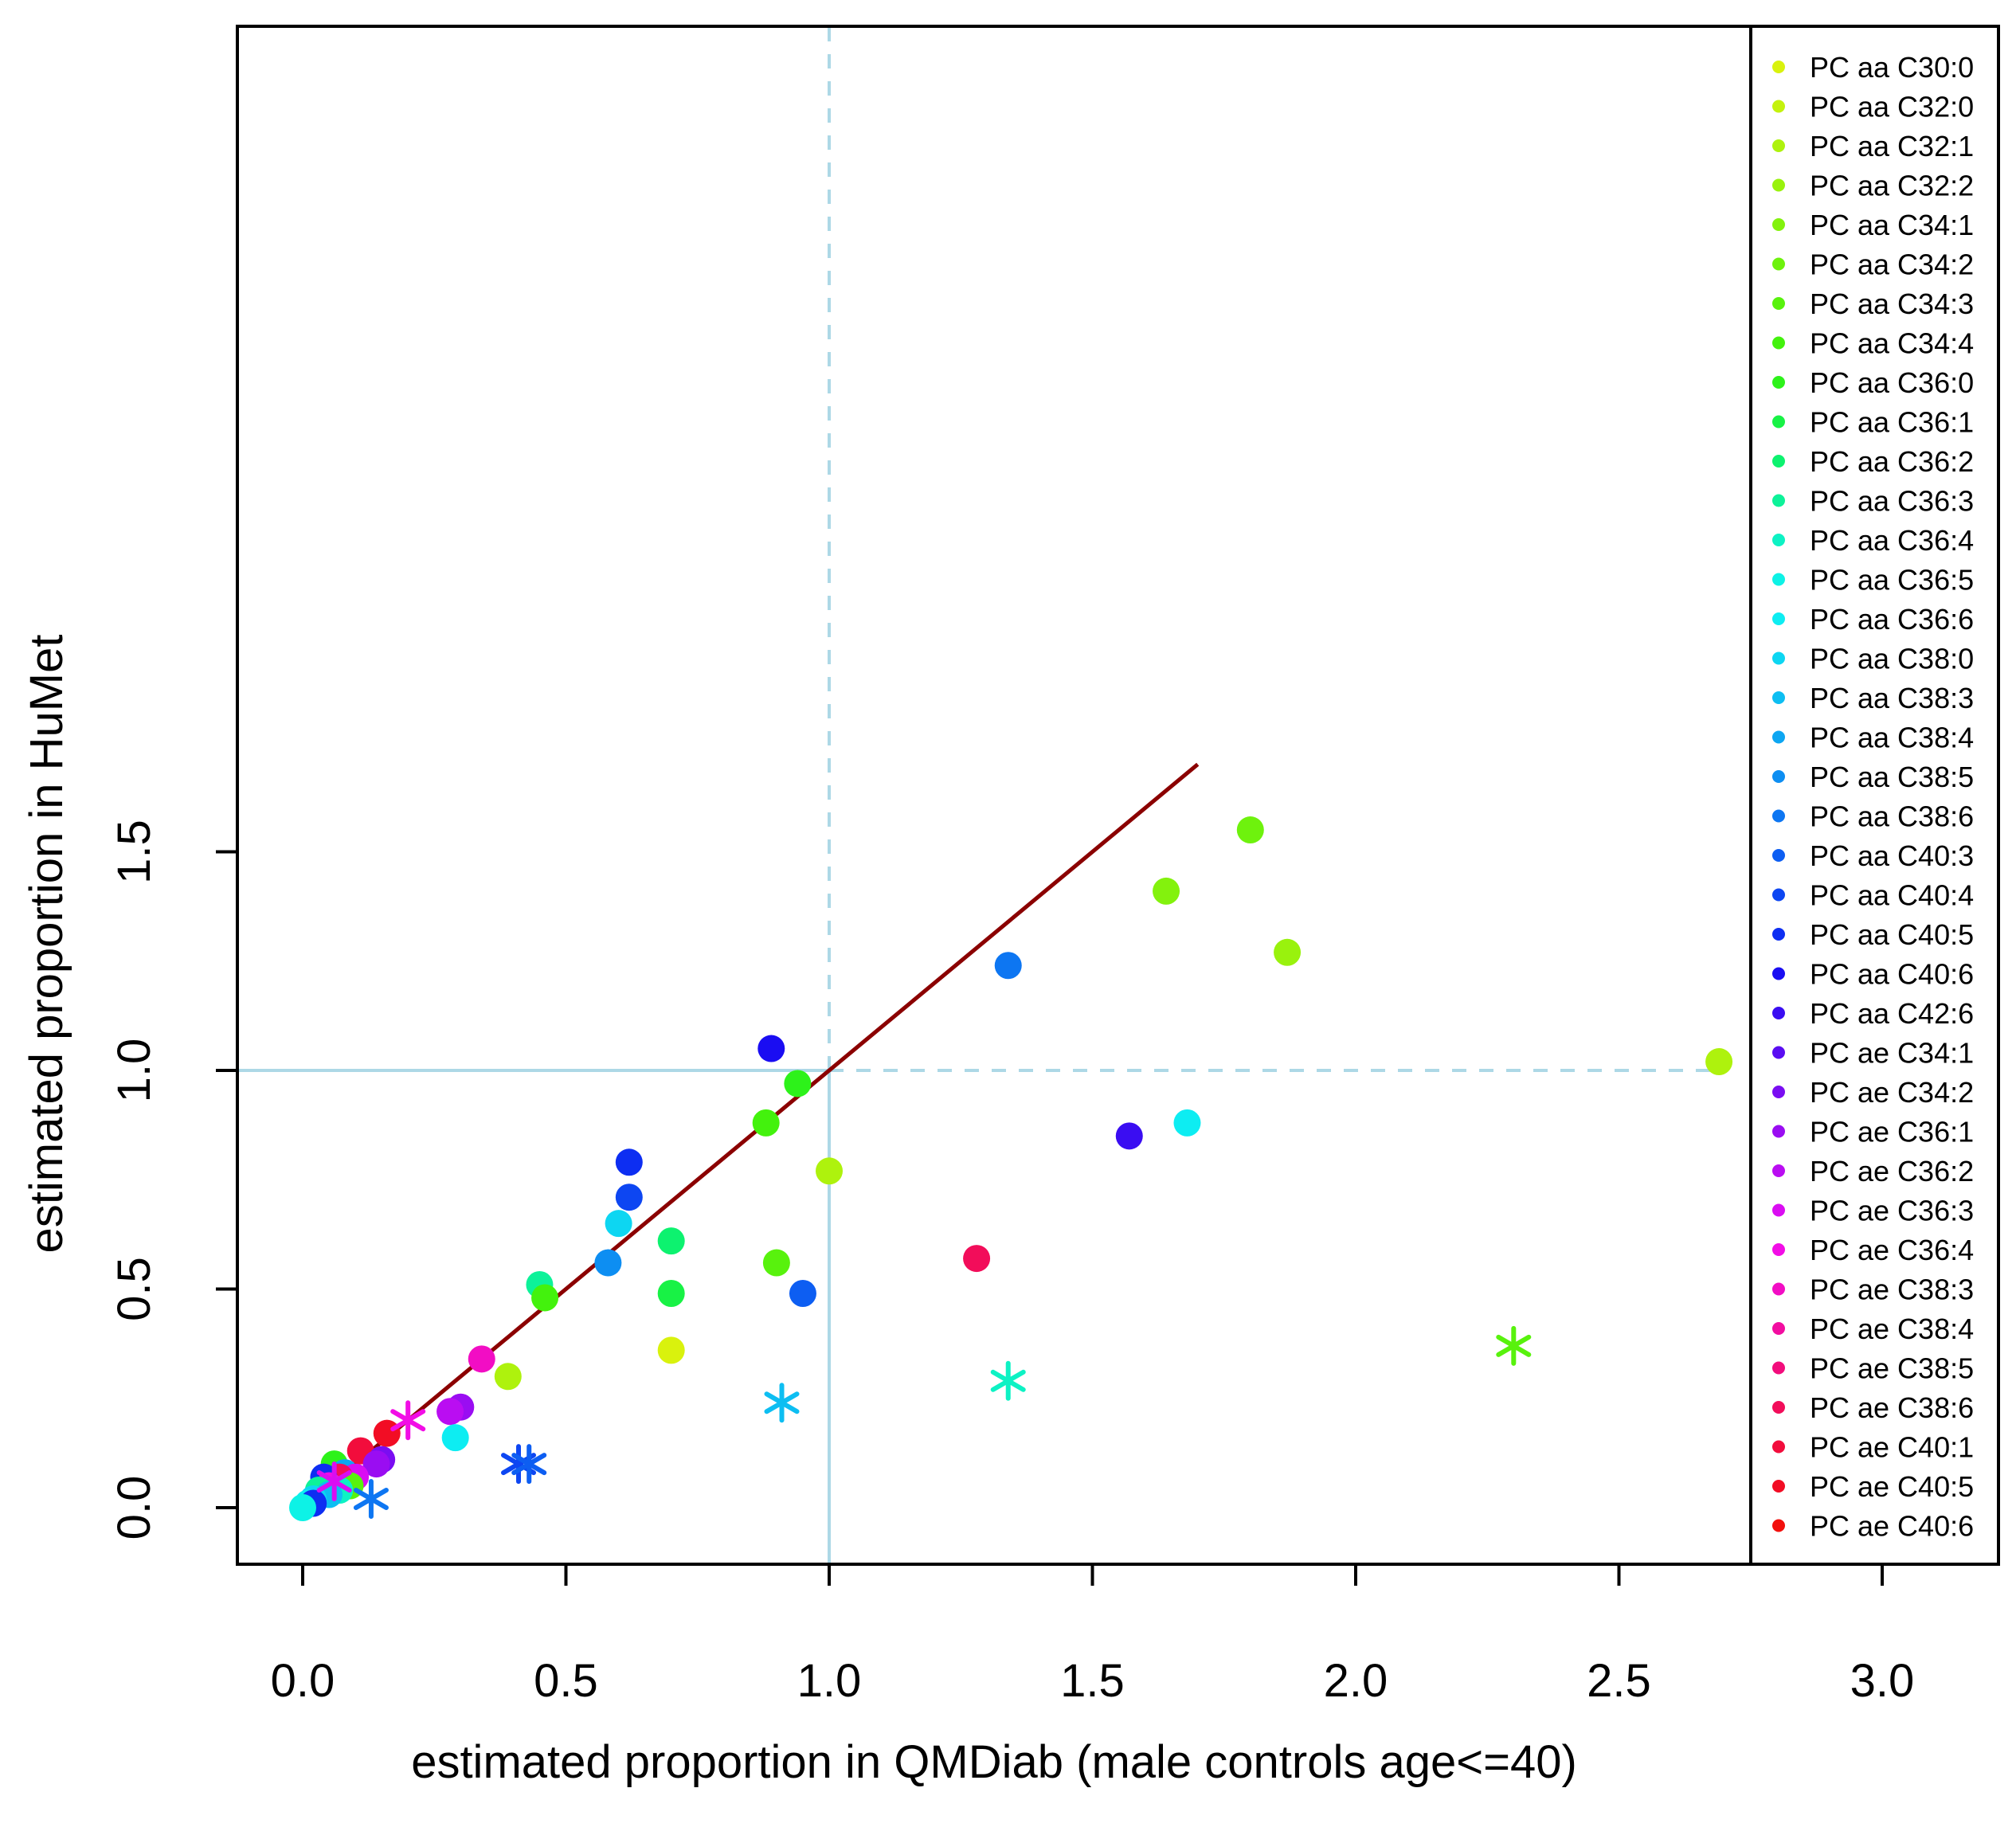  What do you see at coordinates (1892, 1132) in the screenshot?
I see `legend-label: PC ae C36:1` at bounding box center [1892, 1132].